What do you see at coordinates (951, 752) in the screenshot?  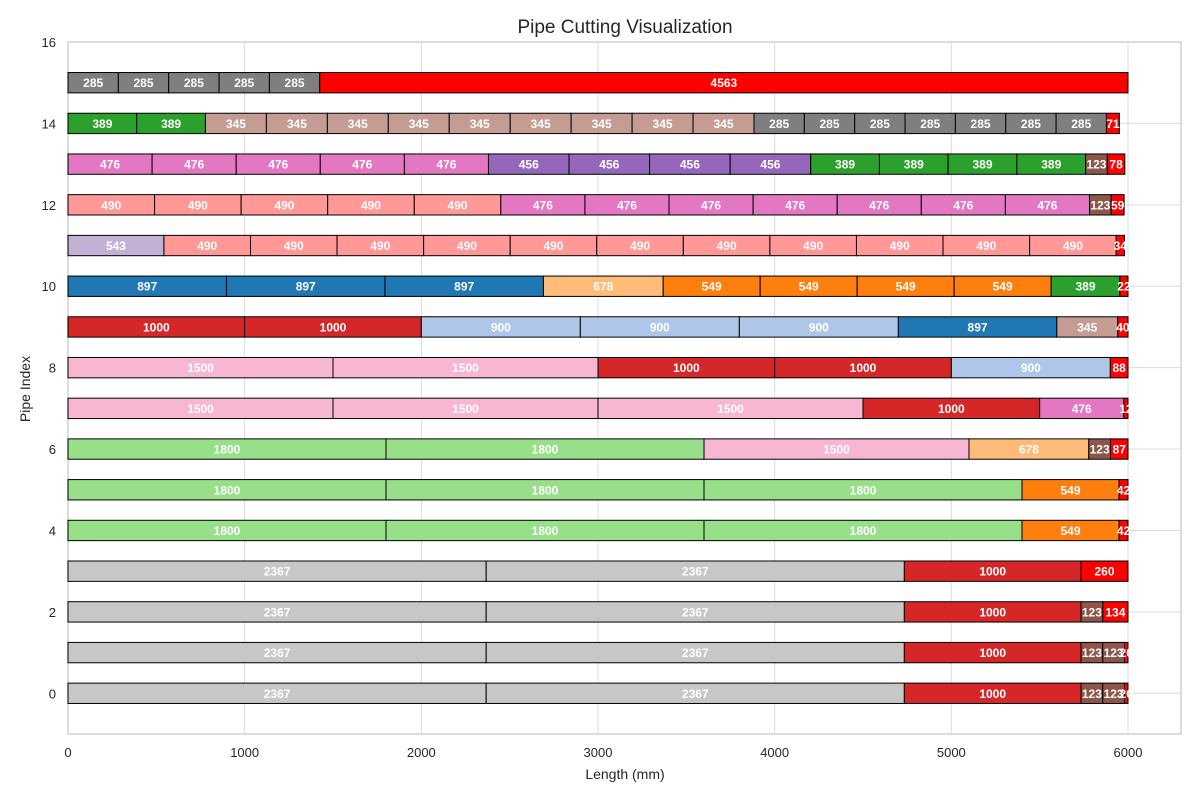 I see `x-tick-label: 5000` at bounding box center [951, 752].